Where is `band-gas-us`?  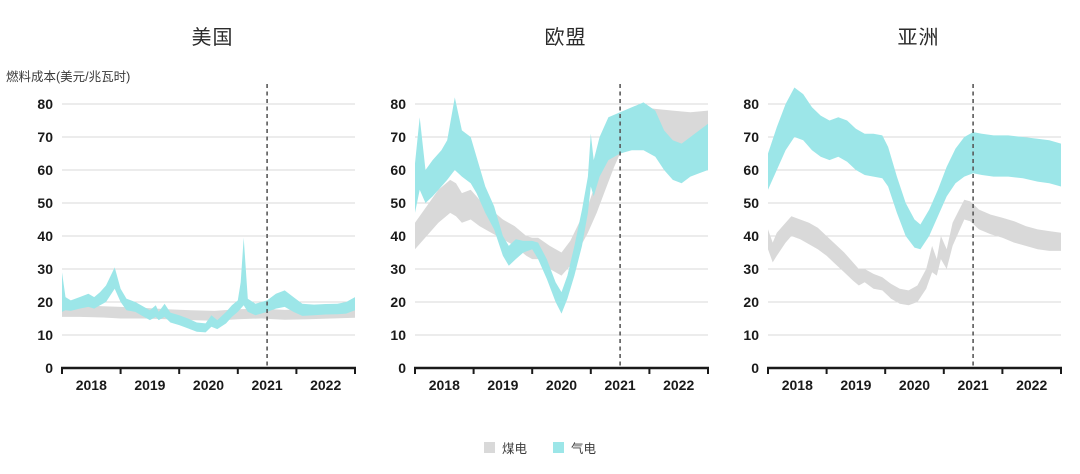 band-gas-us is located at coordinates (208, 285).